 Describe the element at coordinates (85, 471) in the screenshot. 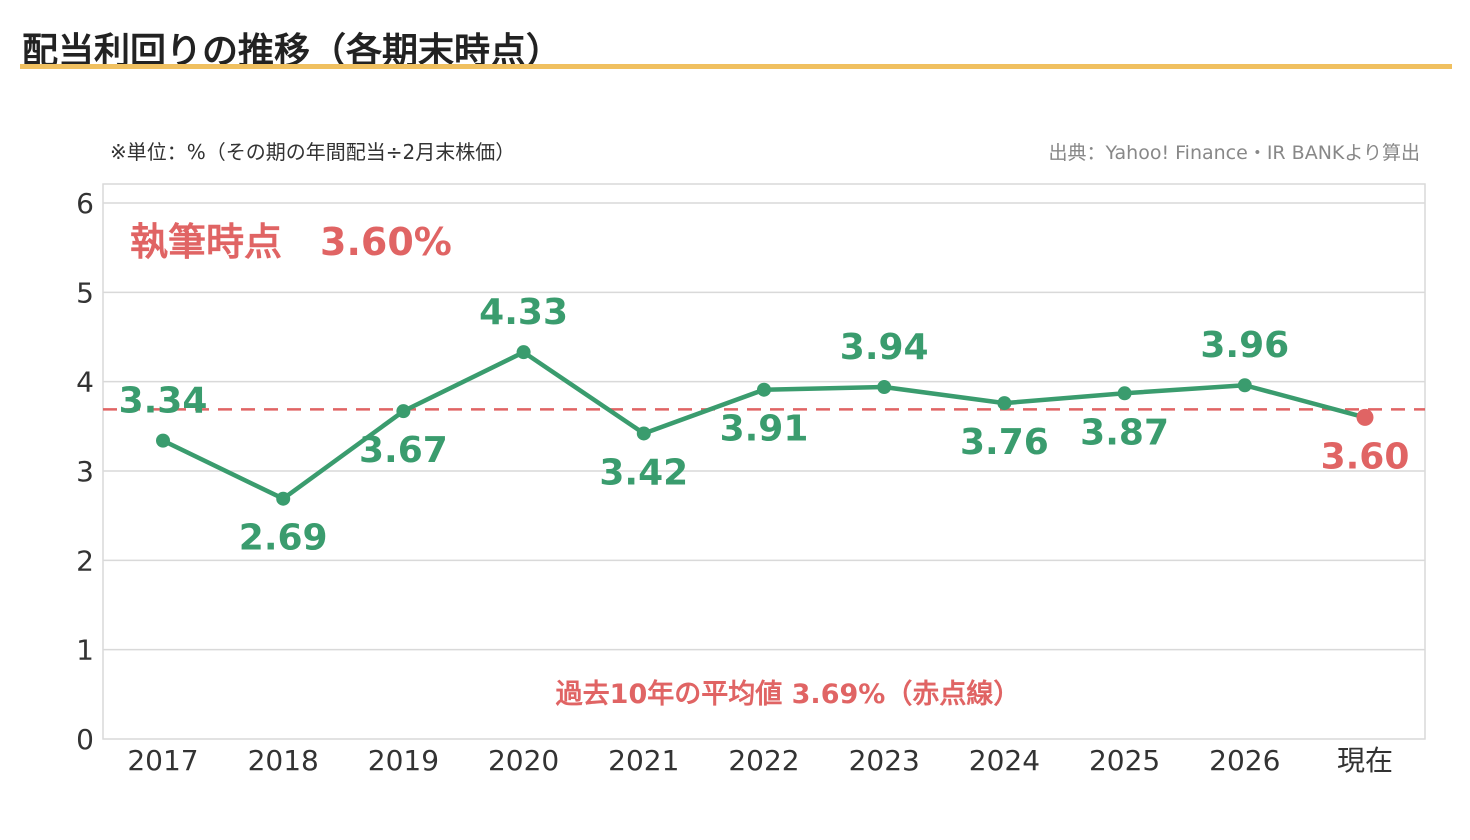

I see `y-tick-label: 3` at that location.